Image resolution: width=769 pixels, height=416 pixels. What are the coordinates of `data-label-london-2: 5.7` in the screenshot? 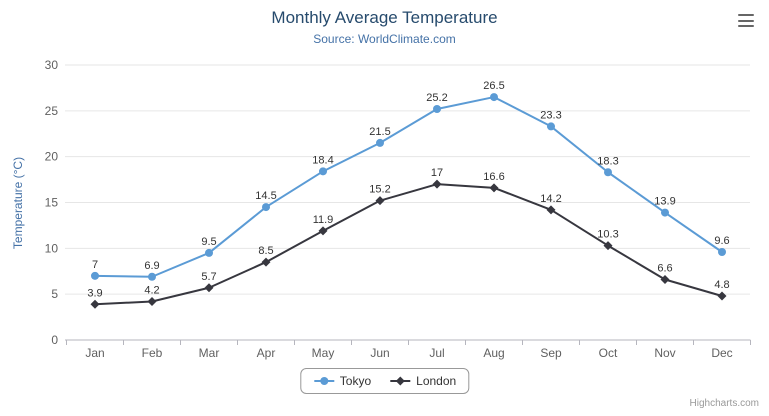 It's located at (208, 277).